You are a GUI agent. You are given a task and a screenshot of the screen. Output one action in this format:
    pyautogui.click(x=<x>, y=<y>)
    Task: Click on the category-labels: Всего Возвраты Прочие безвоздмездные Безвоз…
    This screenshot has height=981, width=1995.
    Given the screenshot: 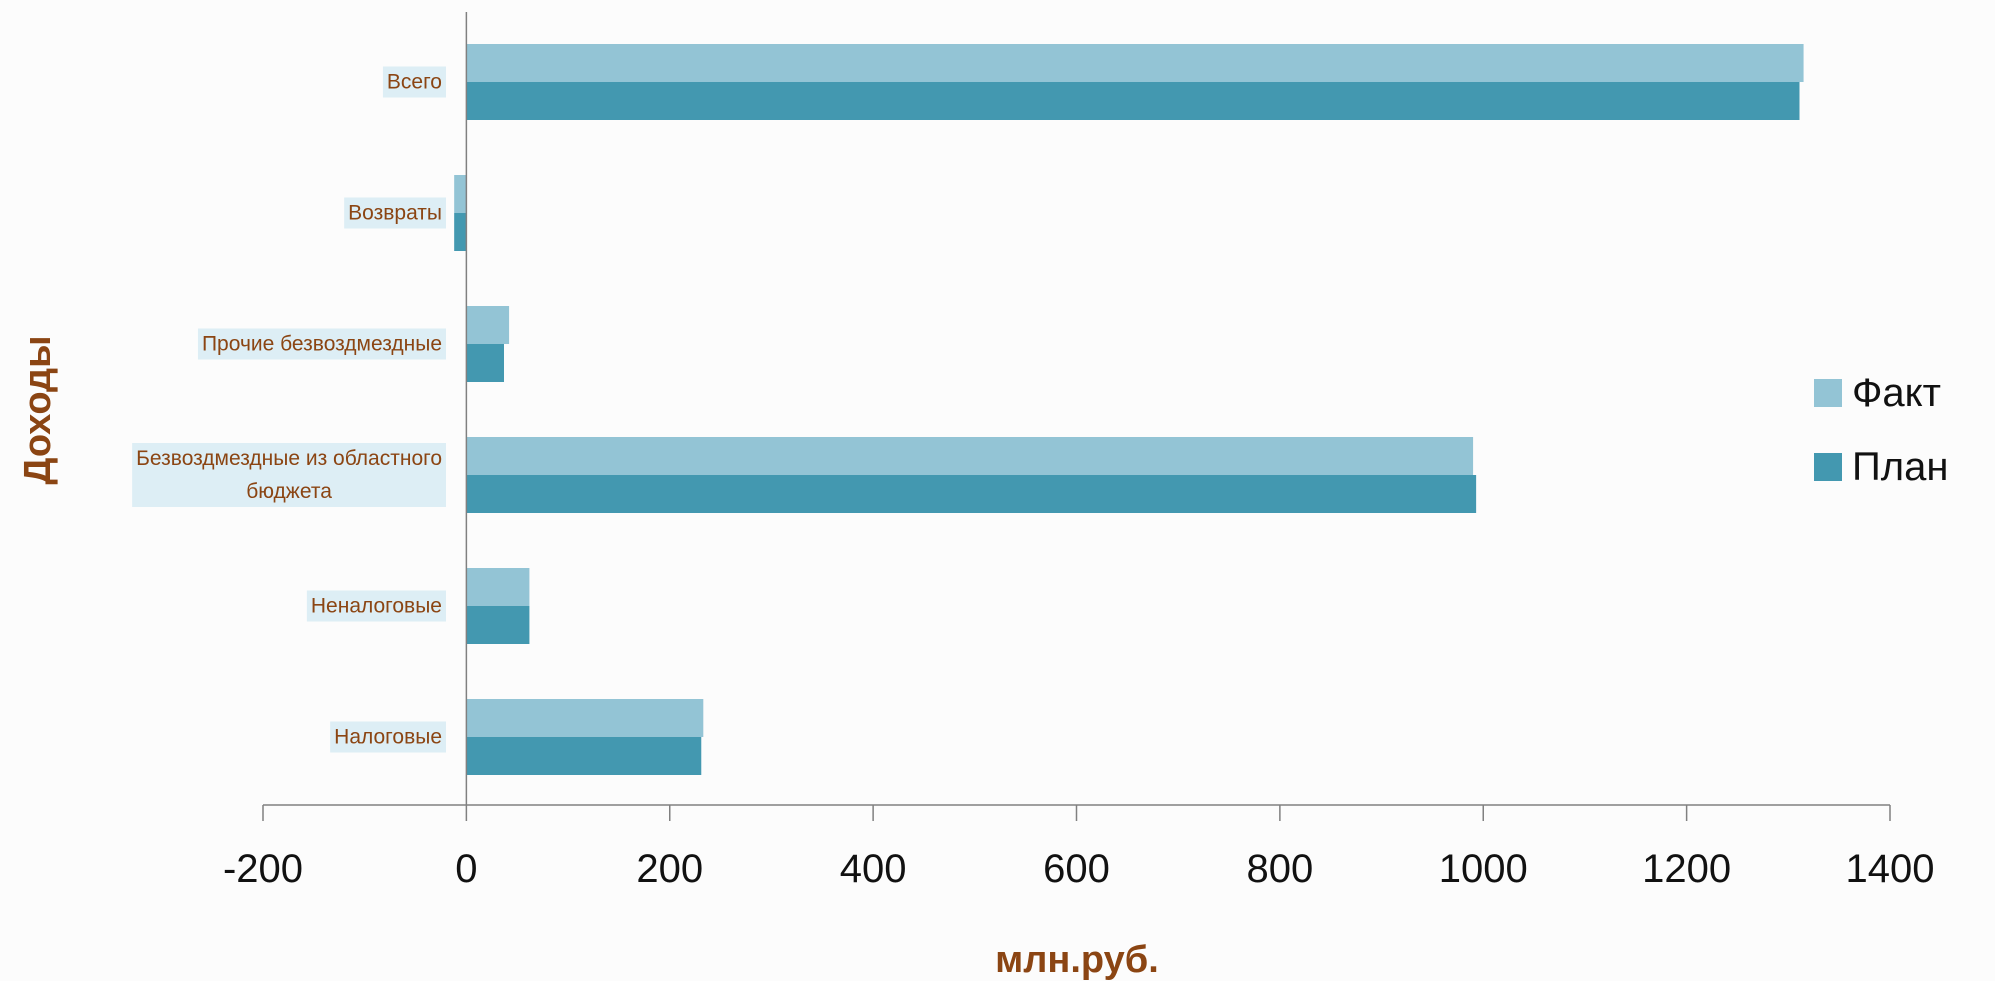 What is the action you would take?
    pyautogui.click(x=289, y=409)
    